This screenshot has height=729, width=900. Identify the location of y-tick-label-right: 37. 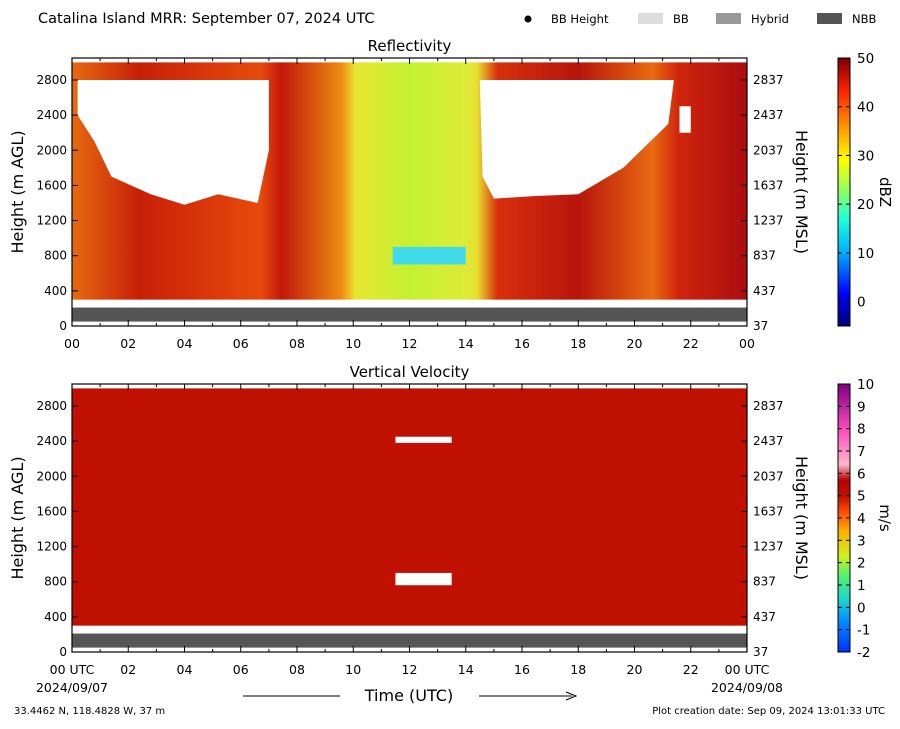
(760, 326).